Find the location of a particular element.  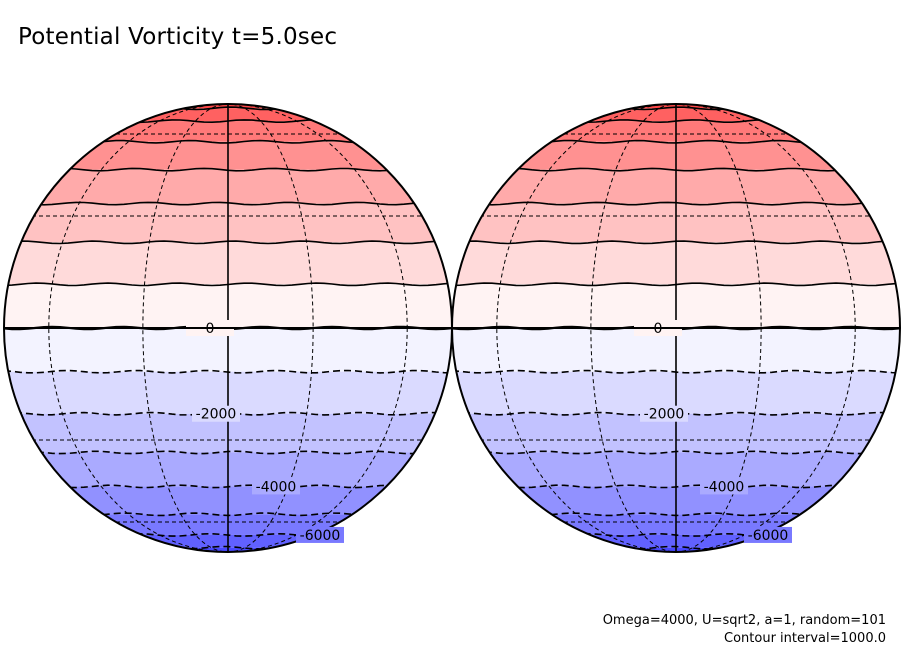

contour-interval-note: Contour interval=1000.0 is located at coordinates (805, 638).